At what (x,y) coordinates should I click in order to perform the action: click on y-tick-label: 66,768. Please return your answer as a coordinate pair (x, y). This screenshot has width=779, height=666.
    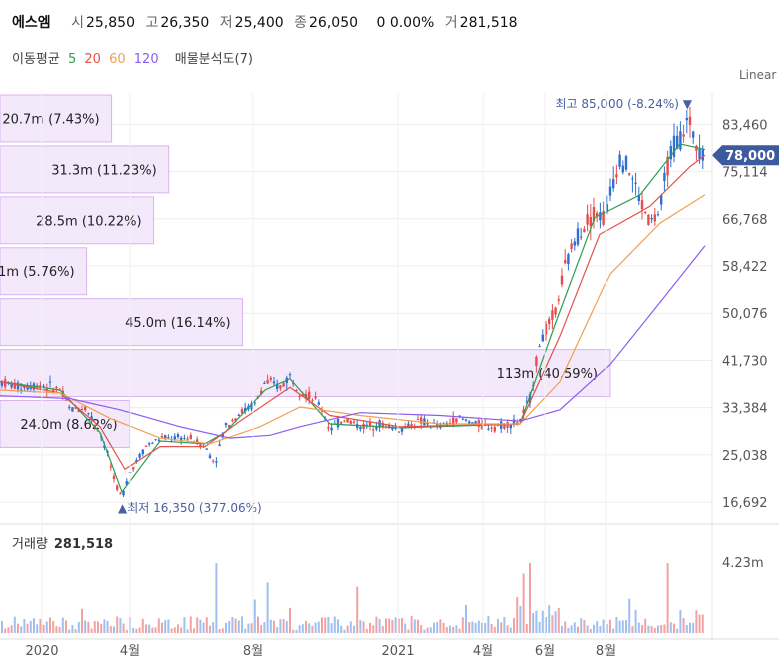
    Looking at the image, I should click on (745, 220).